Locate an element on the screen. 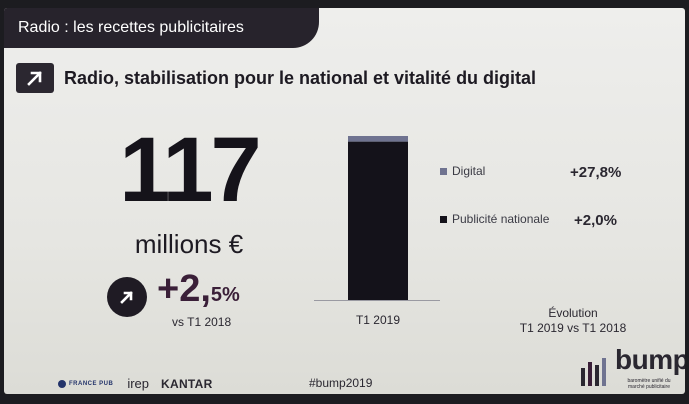 This screenshot has height=404, width=689. bump-tagline: baromètre unifié du marché publicitaire is located at coordinates (649, 384).